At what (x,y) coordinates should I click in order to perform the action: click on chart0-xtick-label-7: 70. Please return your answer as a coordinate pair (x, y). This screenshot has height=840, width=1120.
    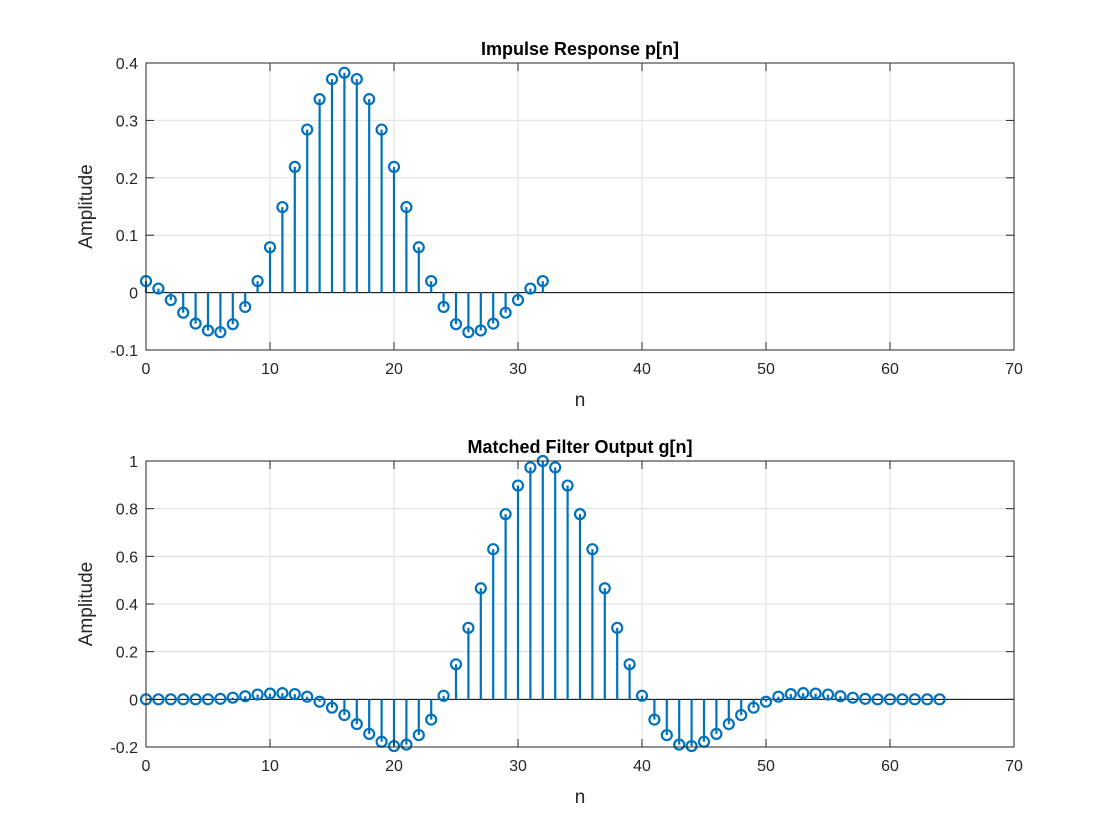
    Looking at the image, I should click on (1014, 369).